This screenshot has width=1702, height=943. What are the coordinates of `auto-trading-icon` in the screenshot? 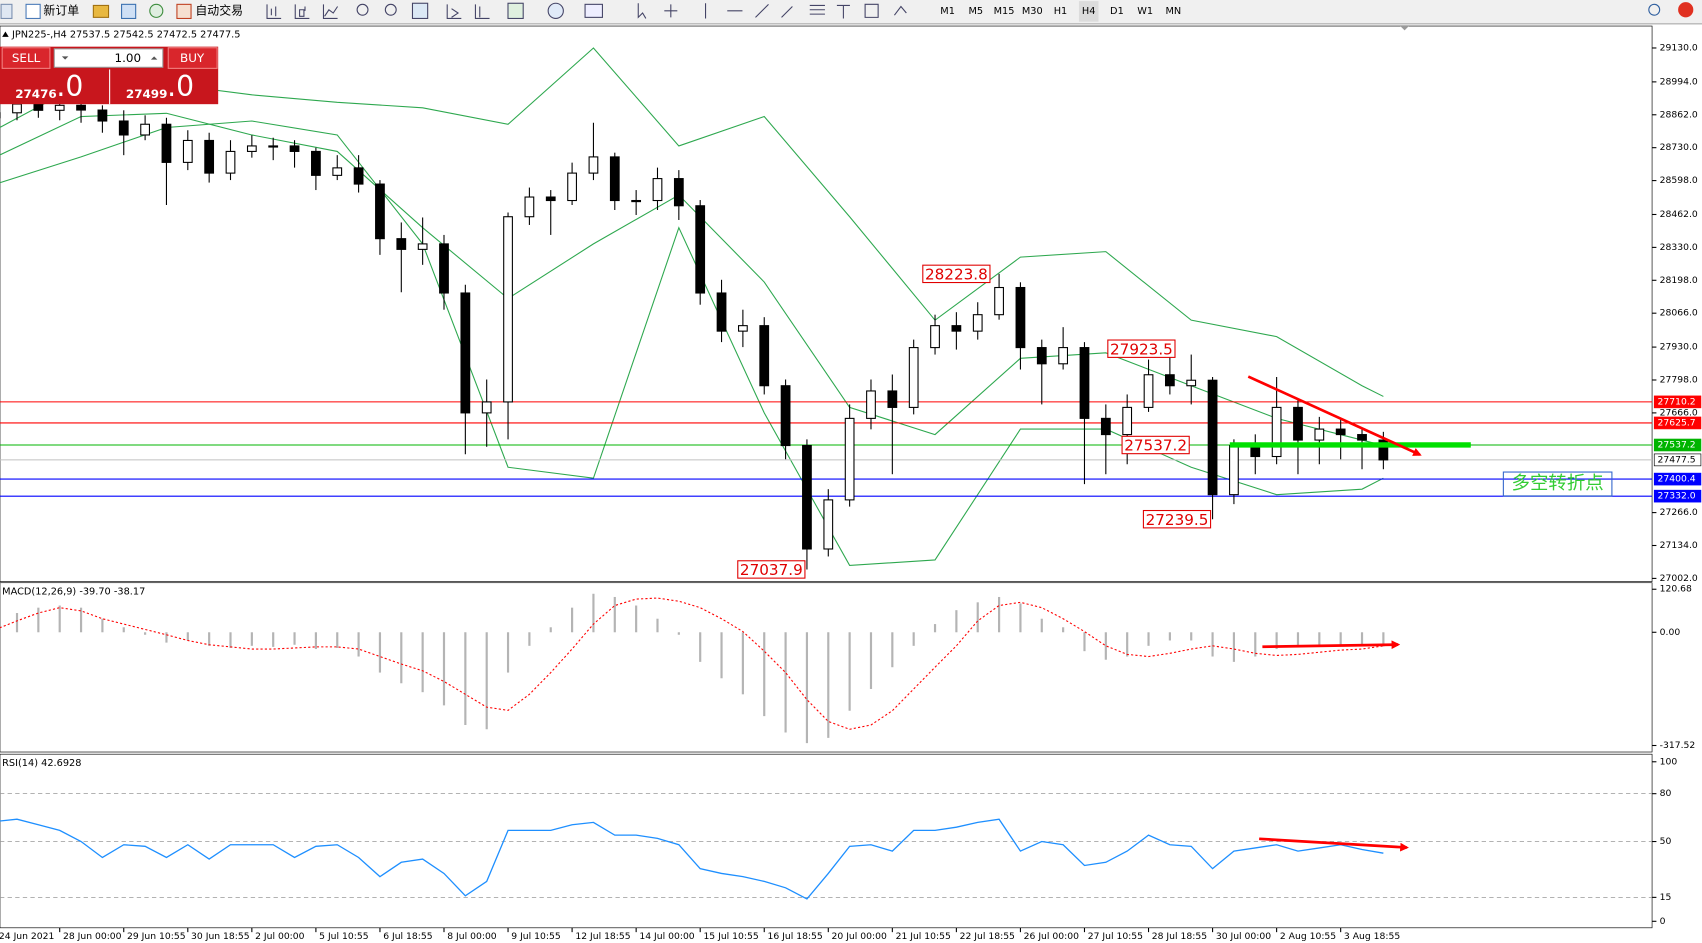 It's located at (184, 11).